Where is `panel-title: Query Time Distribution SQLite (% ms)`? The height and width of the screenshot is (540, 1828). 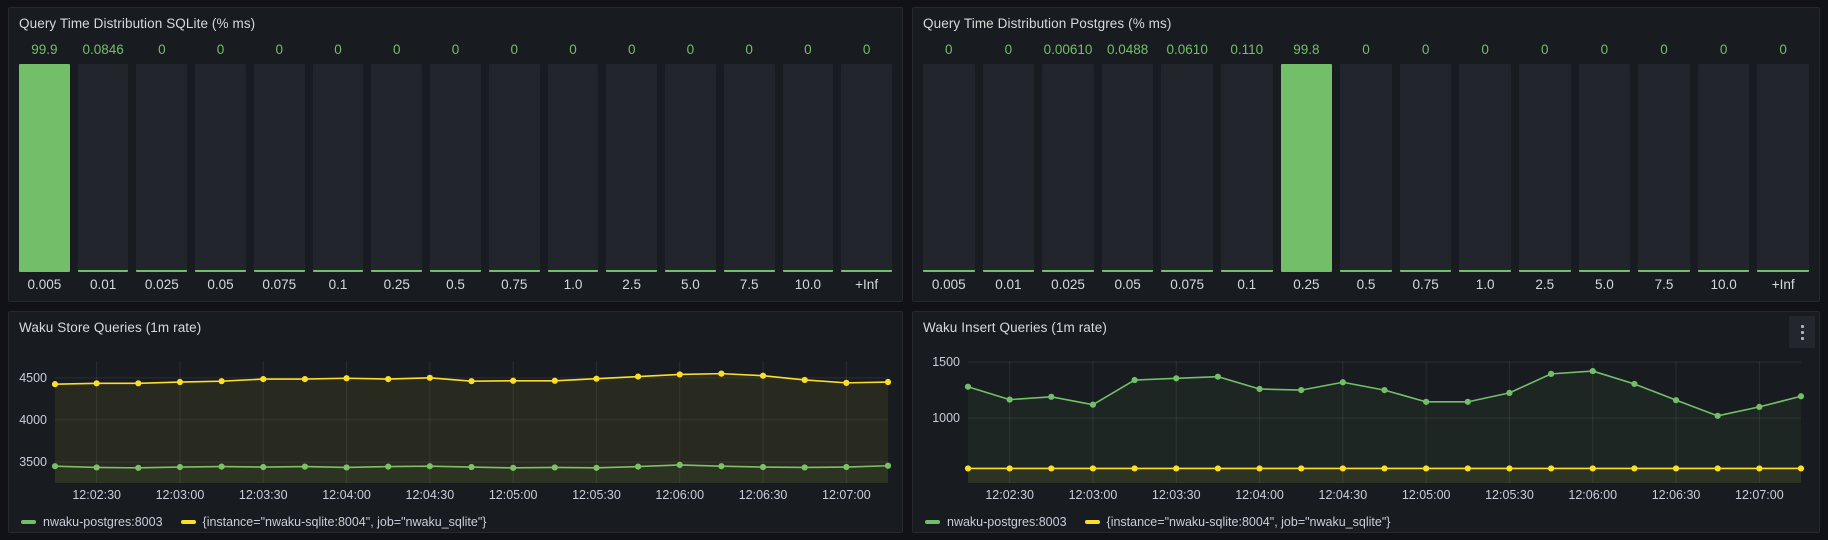
panel-title: Query Time Distribution SQLite (% ms) is located at coordinates (137, 23).